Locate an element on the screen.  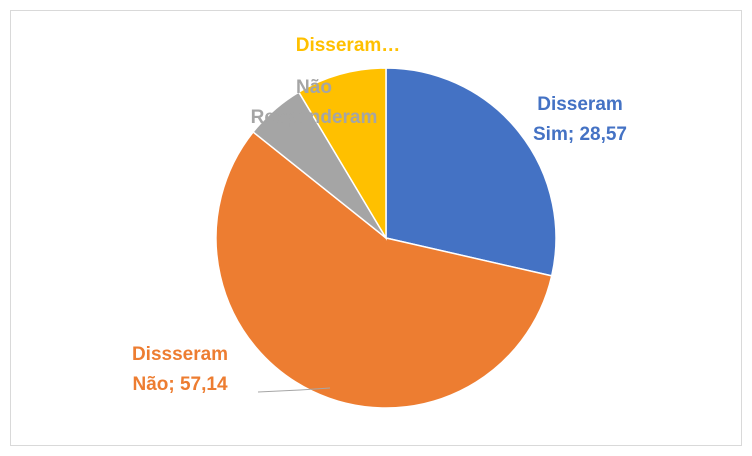
data-label: Responderam is located at coordinates (314, 117).